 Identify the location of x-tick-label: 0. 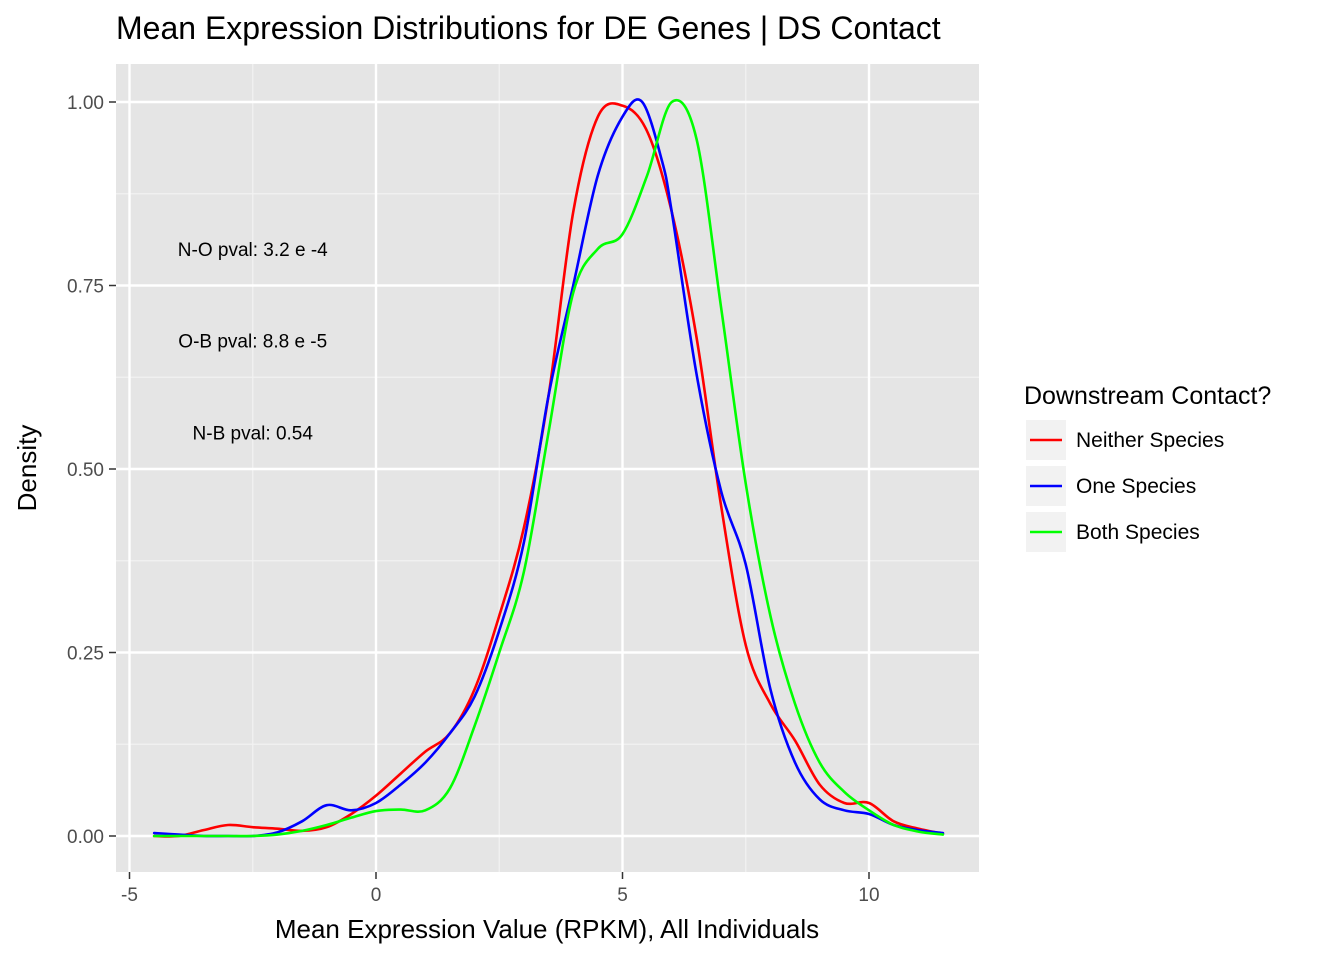
(376, 895).